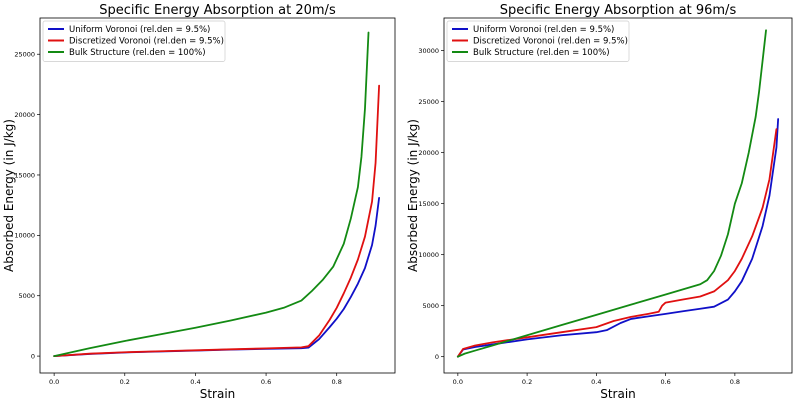 This screenshot has height=405, width=800. I want to click on chart-title: Specific Energy Absorption at 20m/s, so click(217, 10).